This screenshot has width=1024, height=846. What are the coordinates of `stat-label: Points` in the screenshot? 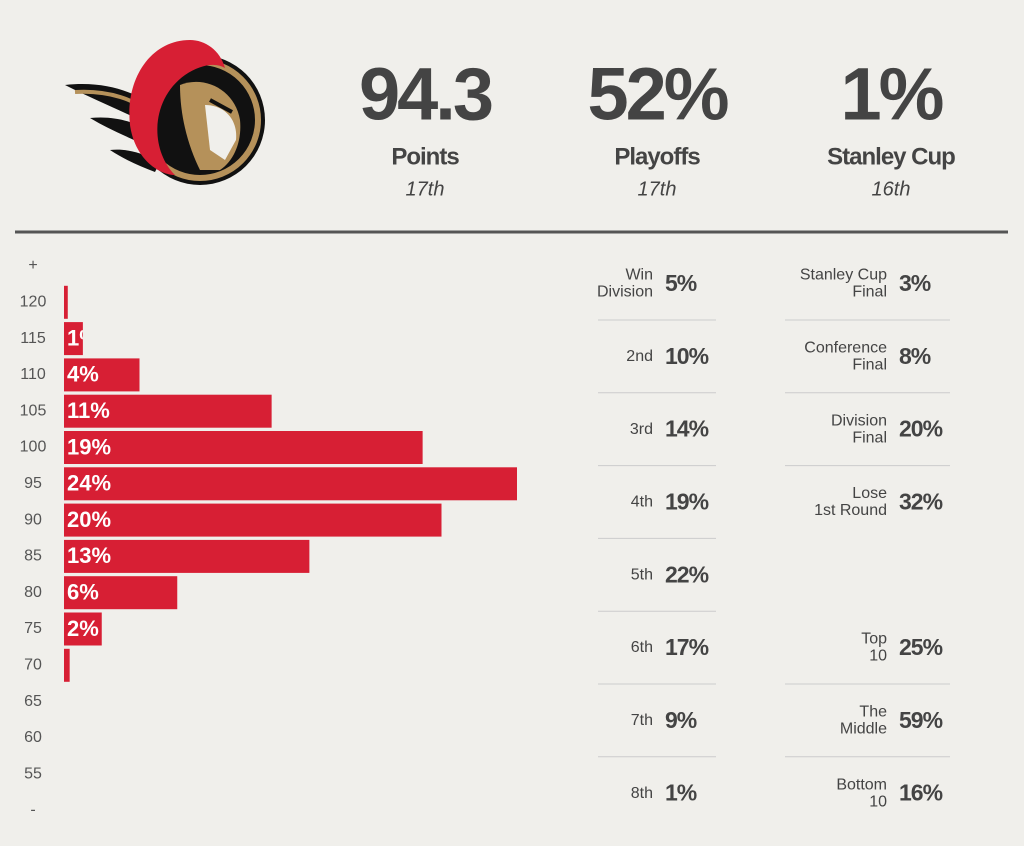 It's located at (425, 156).